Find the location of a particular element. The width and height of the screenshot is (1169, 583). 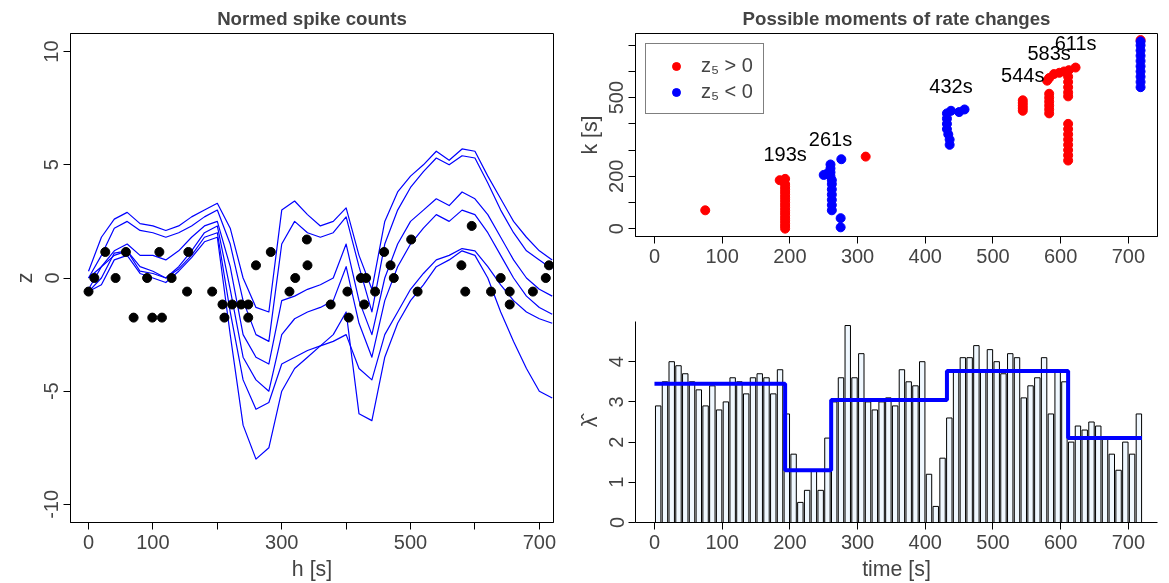

y-axis-title: λ̂ is located at coordinates (589, 420).